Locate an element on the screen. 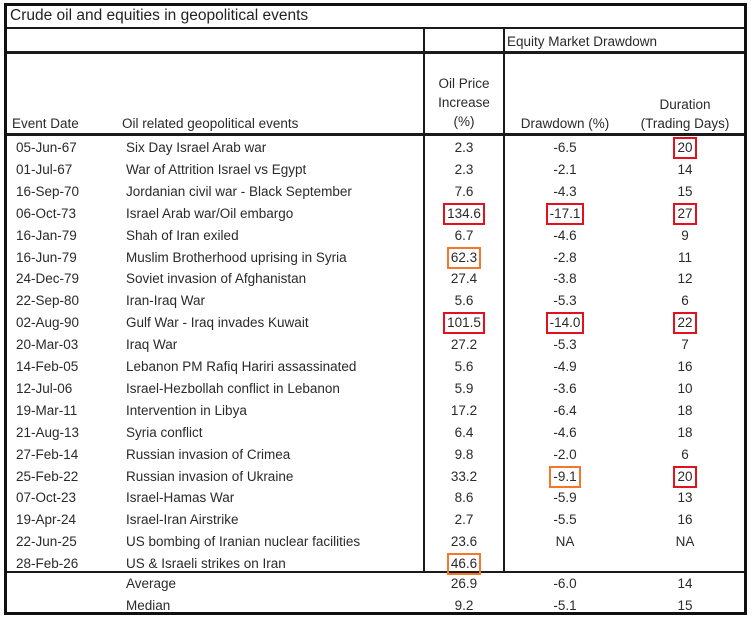 This screenshot has width=754, height=623. cell-event-date: 22-Jun-25 is located at coordinates (64, 542).